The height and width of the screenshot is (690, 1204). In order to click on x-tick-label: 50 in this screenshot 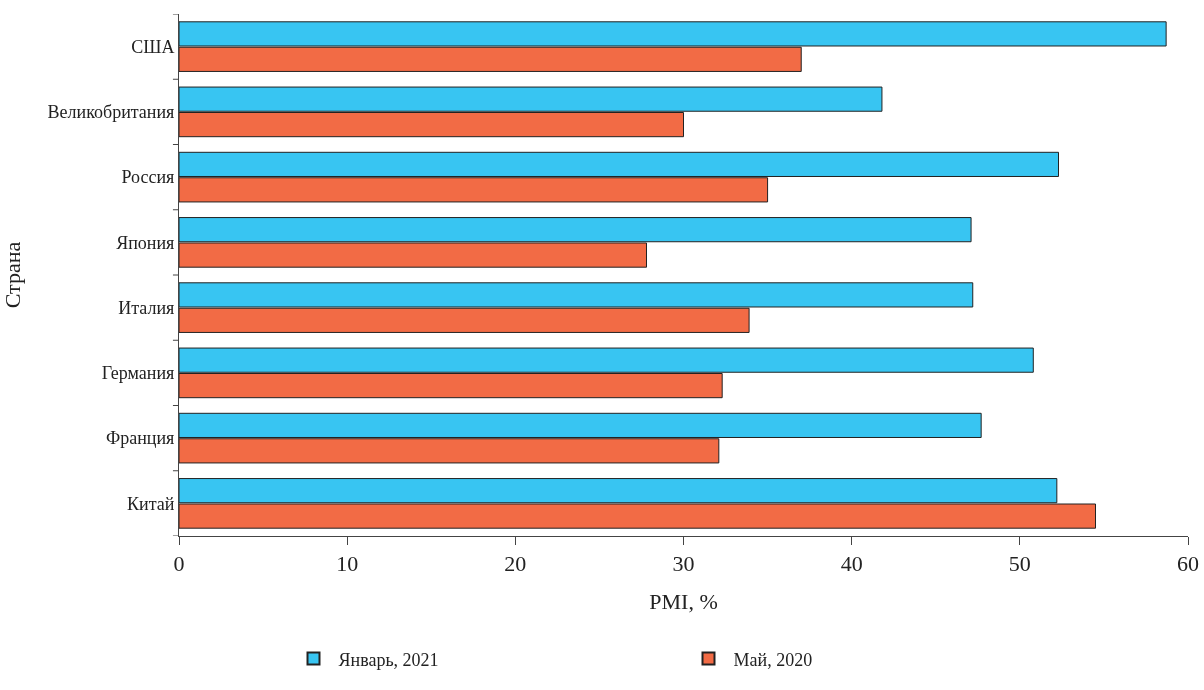, I will do `click(1019, 564)`.